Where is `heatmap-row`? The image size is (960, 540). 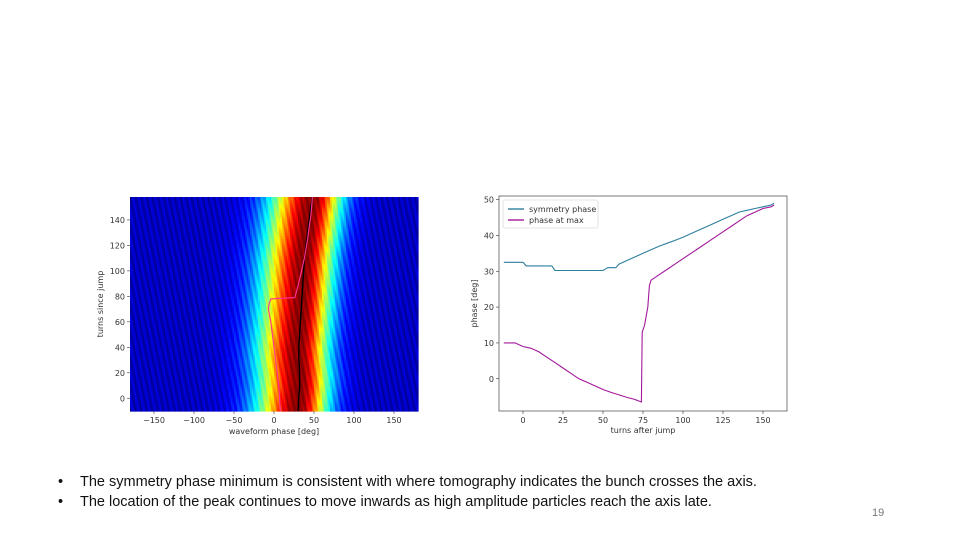
heatmap-row is located at coordinates (274, 356).